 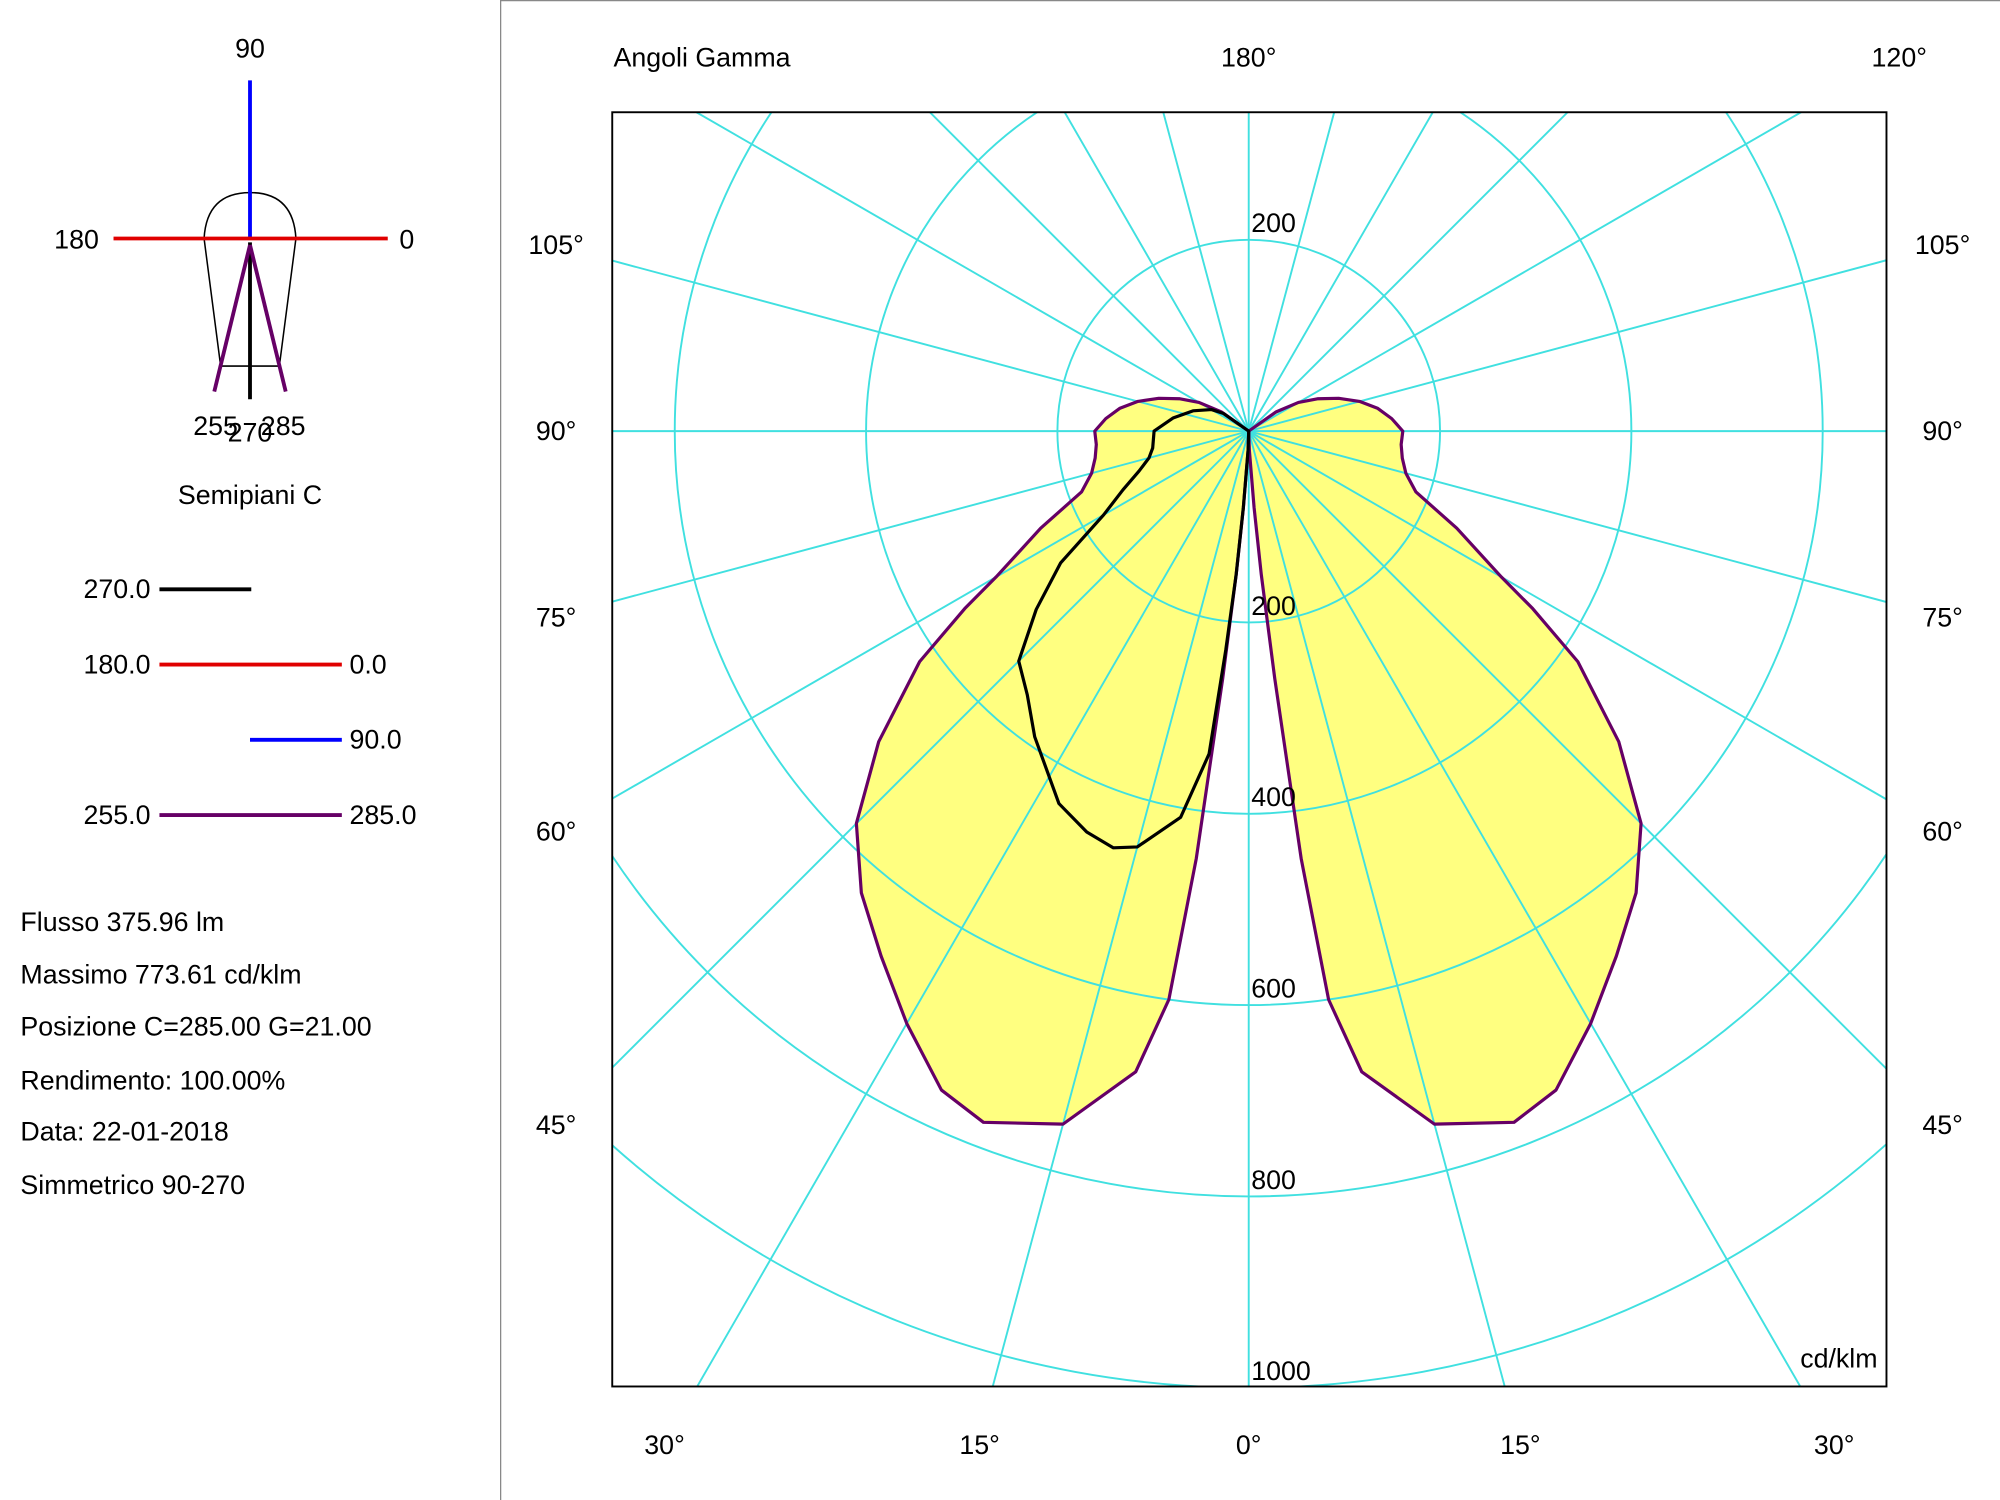 I want to click on angle-label-90-right: 90°, so click(x=1942, y=431).